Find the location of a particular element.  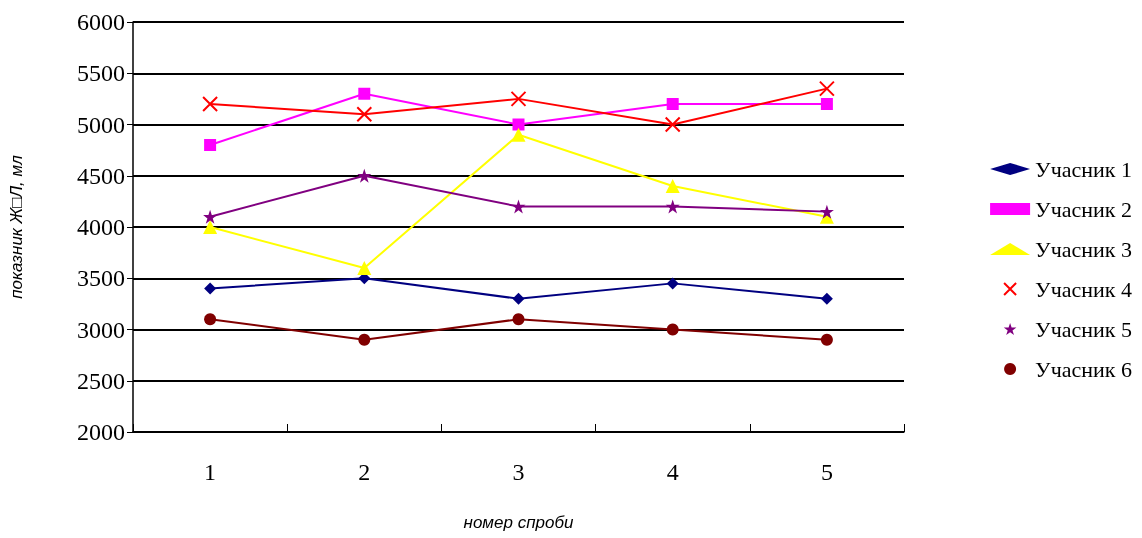

x-tick-label: 4 is located at coordinates (672, 472).